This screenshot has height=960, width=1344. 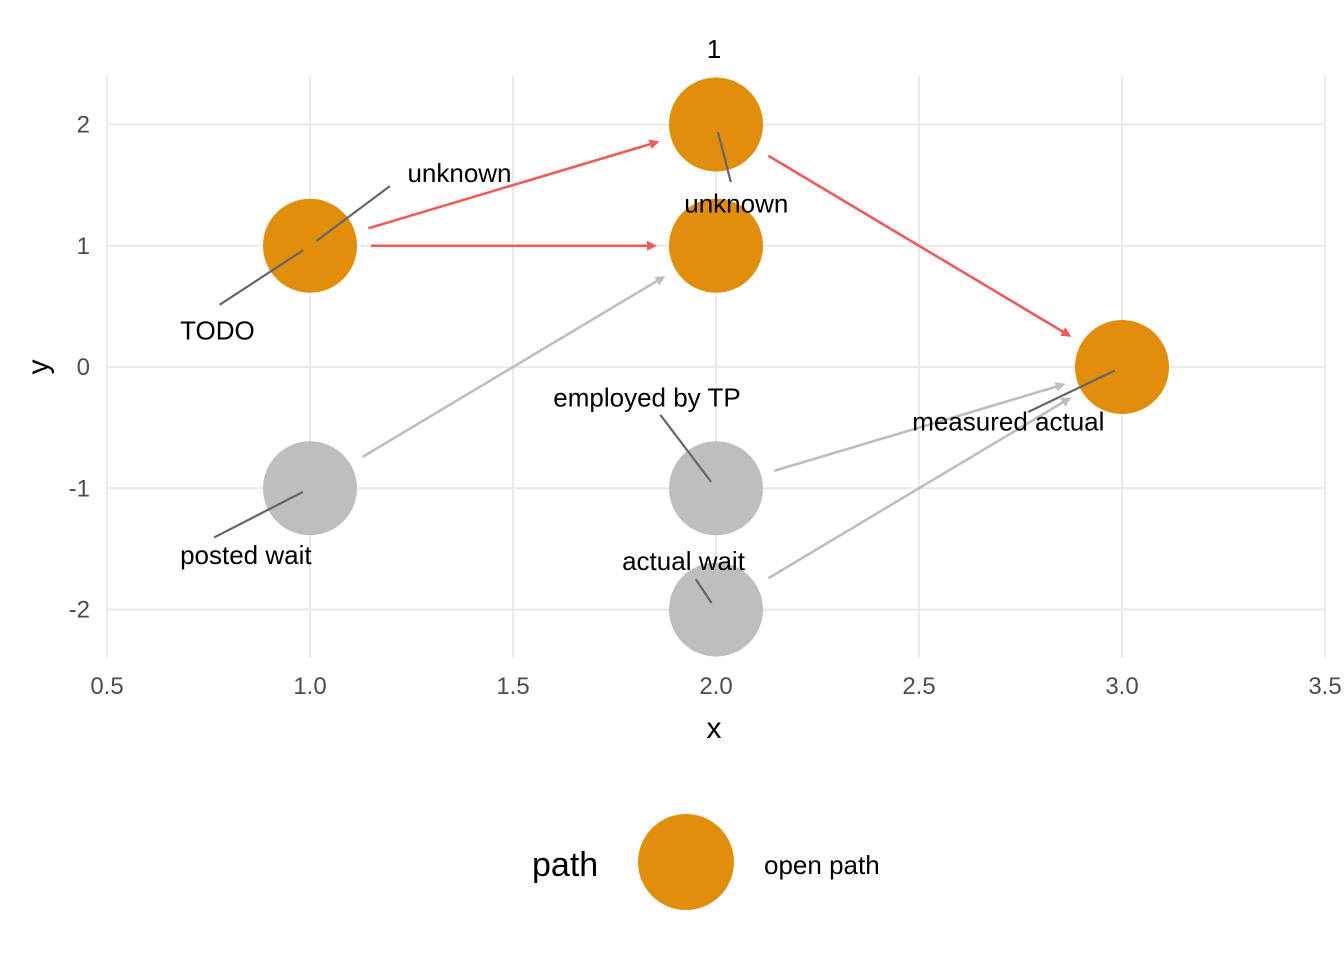 I want to click on legend-key-marker, so click(x=686, y=862).